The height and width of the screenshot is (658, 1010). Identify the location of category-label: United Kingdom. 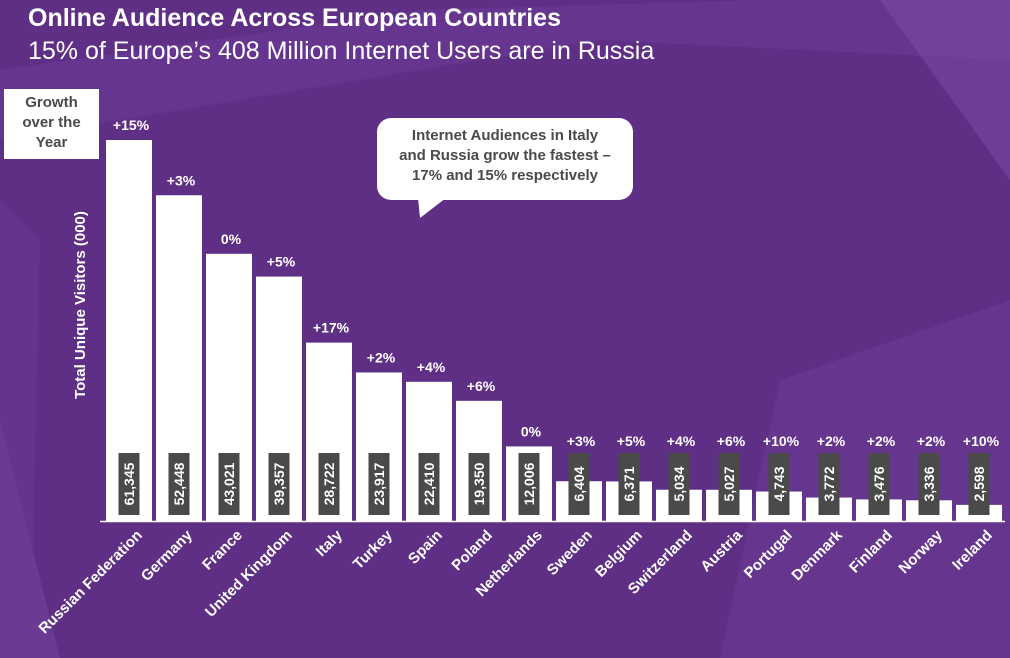
(249, 574).